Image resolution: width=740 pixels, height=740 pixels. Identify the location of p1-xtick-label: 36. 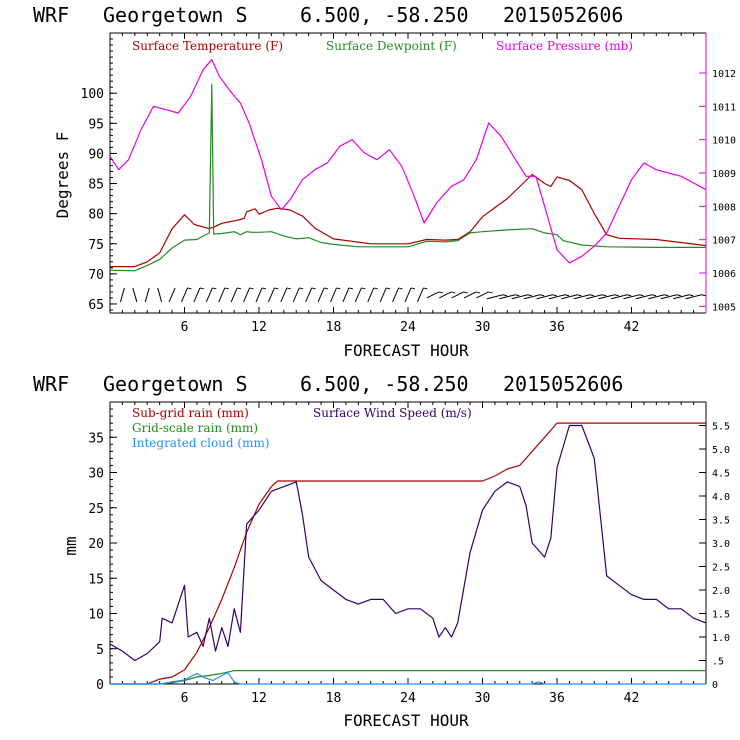
(557, 327).